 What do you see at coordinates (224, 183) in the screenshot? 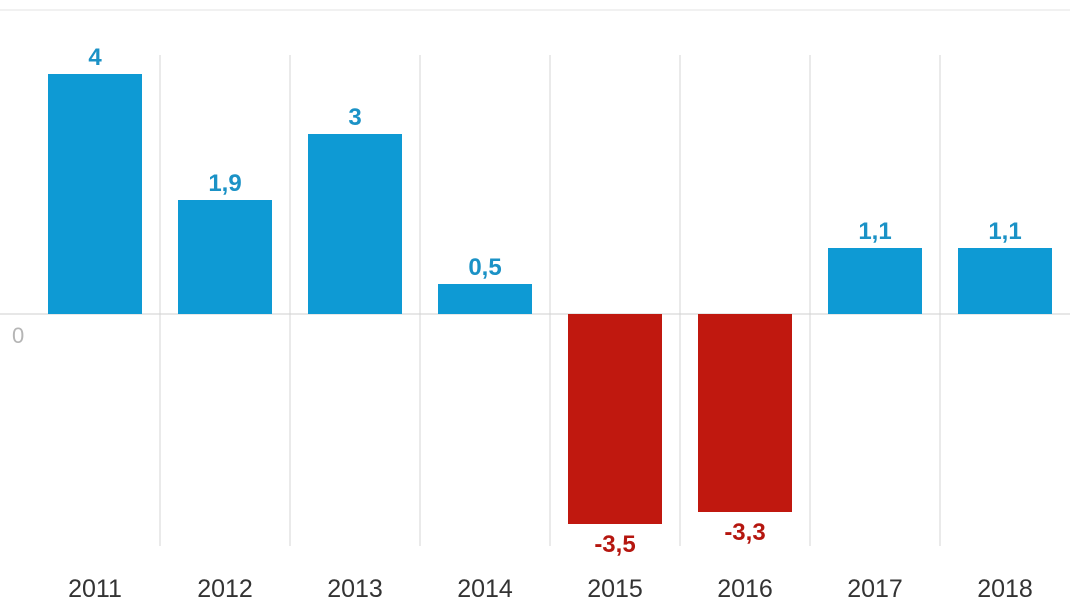
I see `value-label-2012: 1,9` at bounding box center [224, 183].